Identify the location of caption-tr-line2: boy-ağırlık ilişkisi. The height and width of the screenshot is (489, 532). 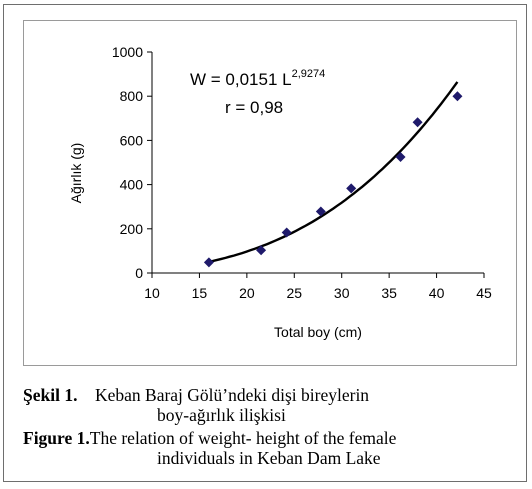
(221, 415).